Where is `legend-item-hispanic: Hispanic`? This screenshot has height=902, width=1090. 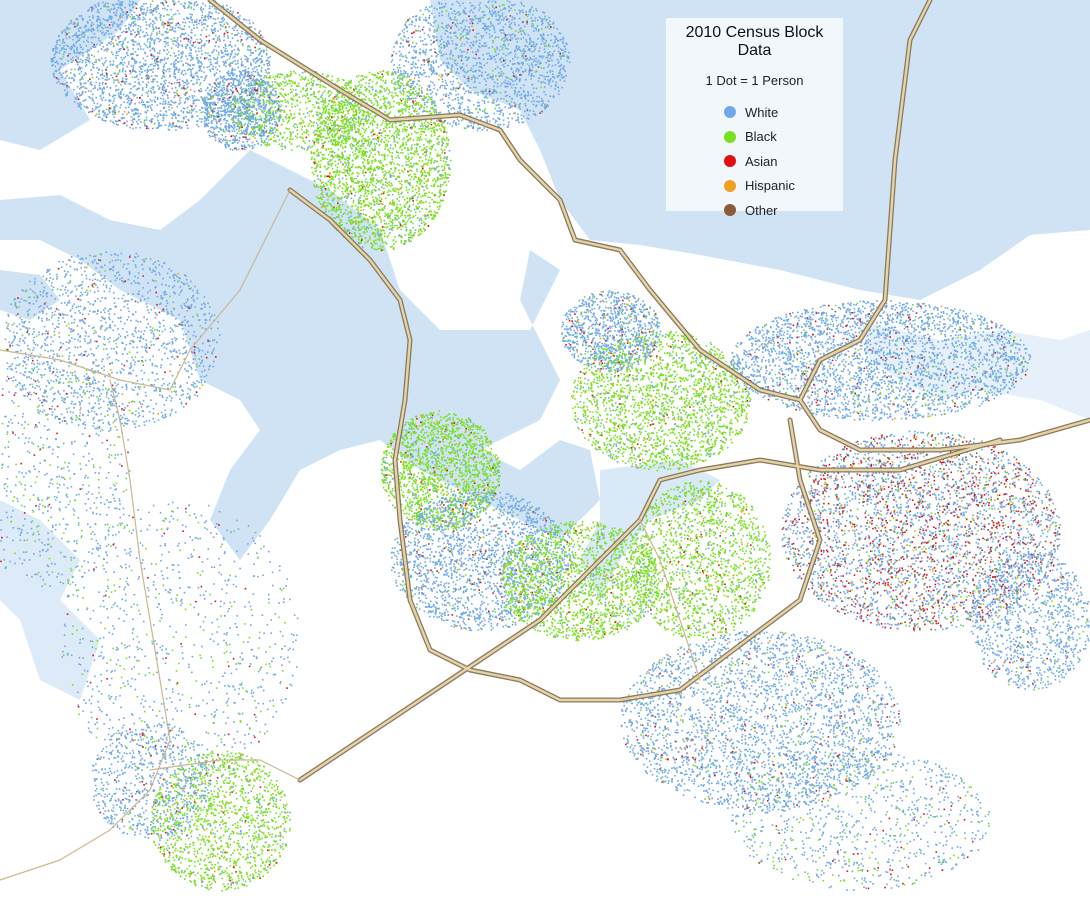
legend-item-hispanic: Hispanic is located at coordinates (780, 186).